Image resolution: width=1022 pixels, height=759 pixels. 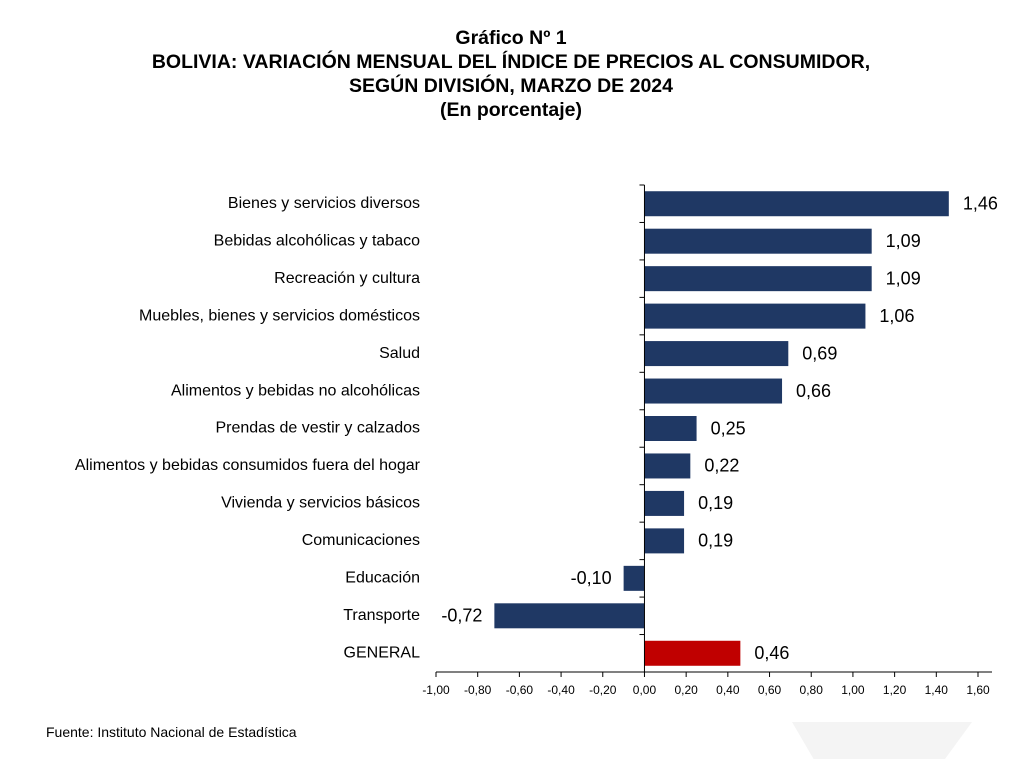 I want to click on chart-title-line: Gráfico Nº 1, so click(x=511, y=38).